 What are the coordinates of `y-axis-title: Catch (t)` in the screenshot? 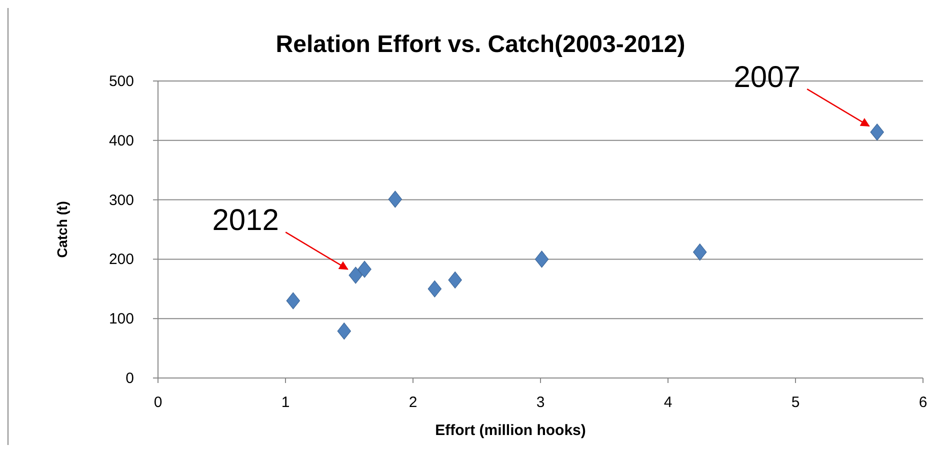 It's located at (62, 229).